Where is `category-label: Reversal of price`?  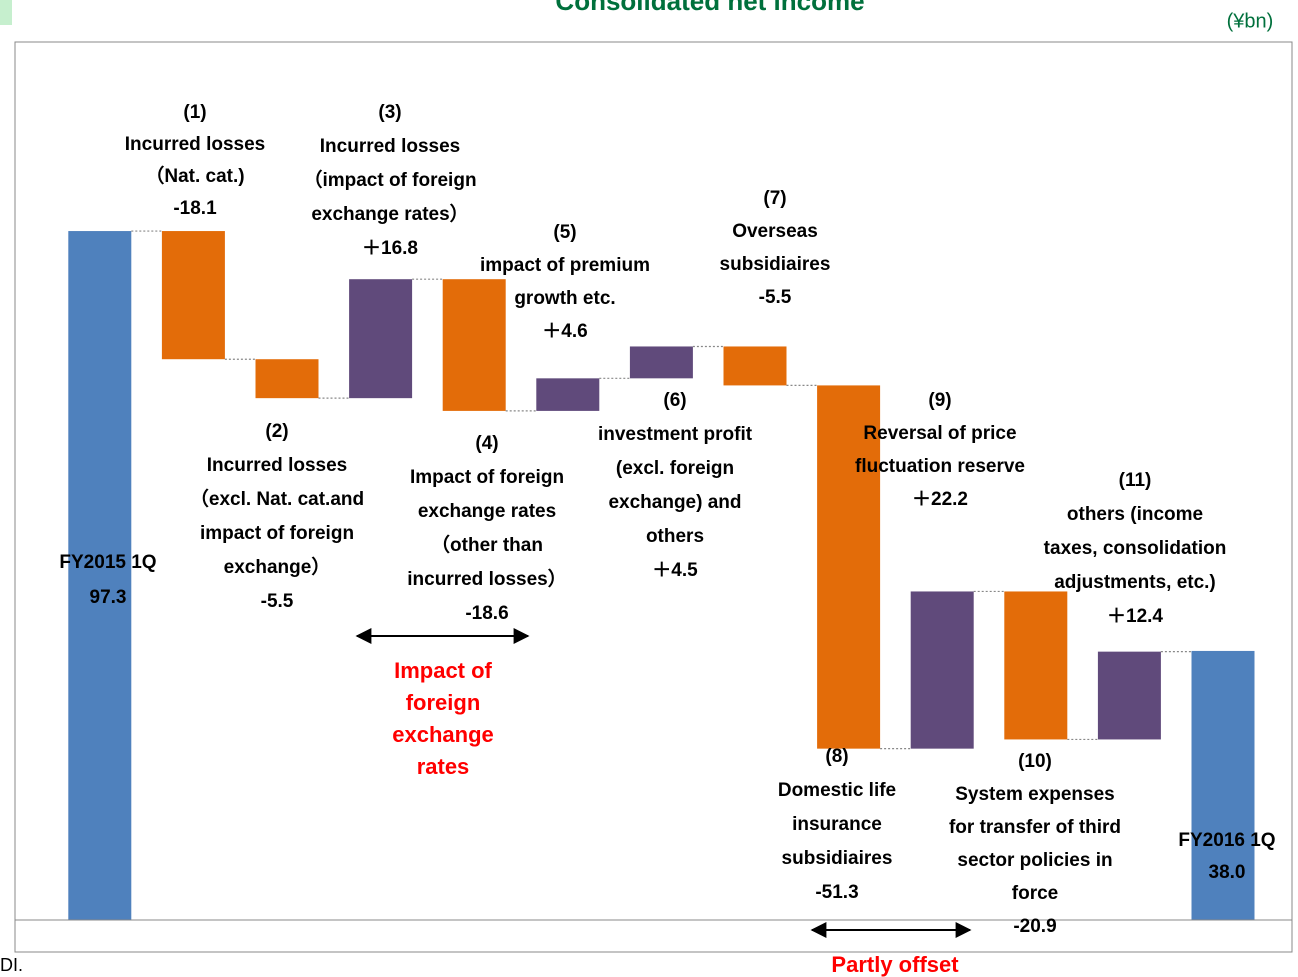
category-label: Reversal of price is located at coordinates (939, 433).